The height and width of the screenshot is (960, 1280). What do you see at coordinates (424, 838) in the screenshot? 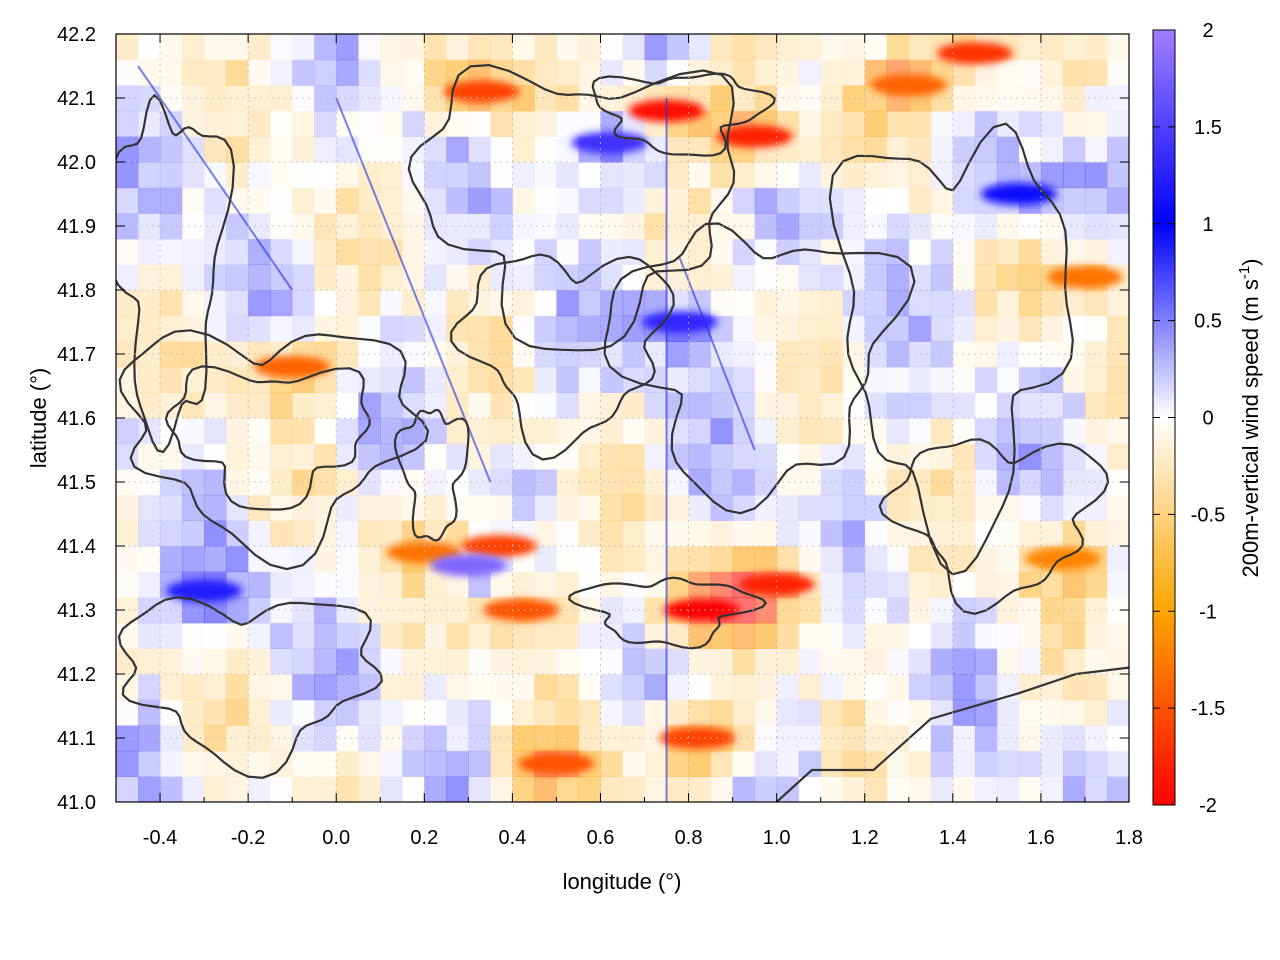
I see `x-tick-label: 0.2` at bounding box center [424, 838].